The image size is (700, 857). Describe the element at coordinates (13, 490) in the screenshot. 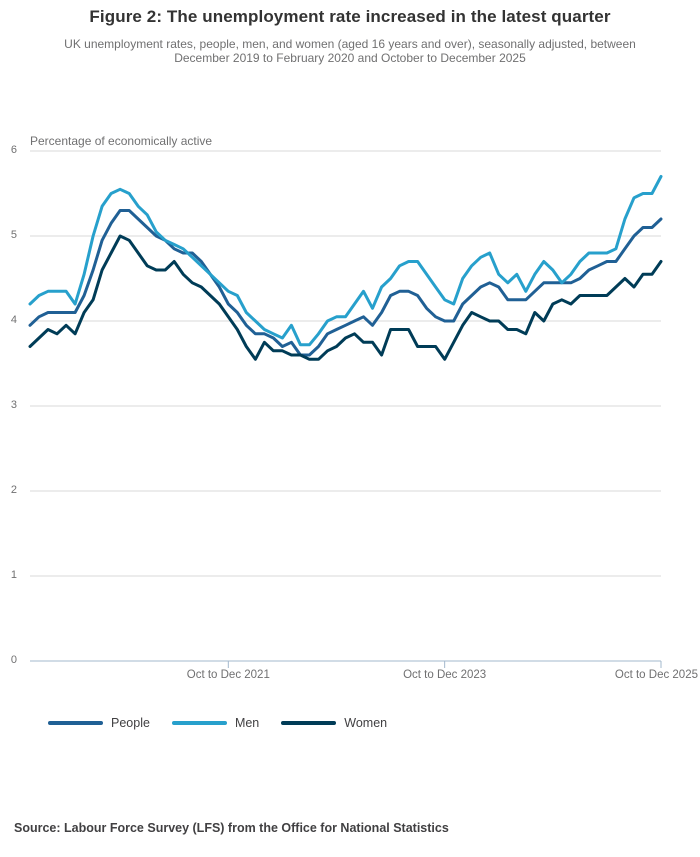

I see `y-axis-tick-label: 2` at that location.